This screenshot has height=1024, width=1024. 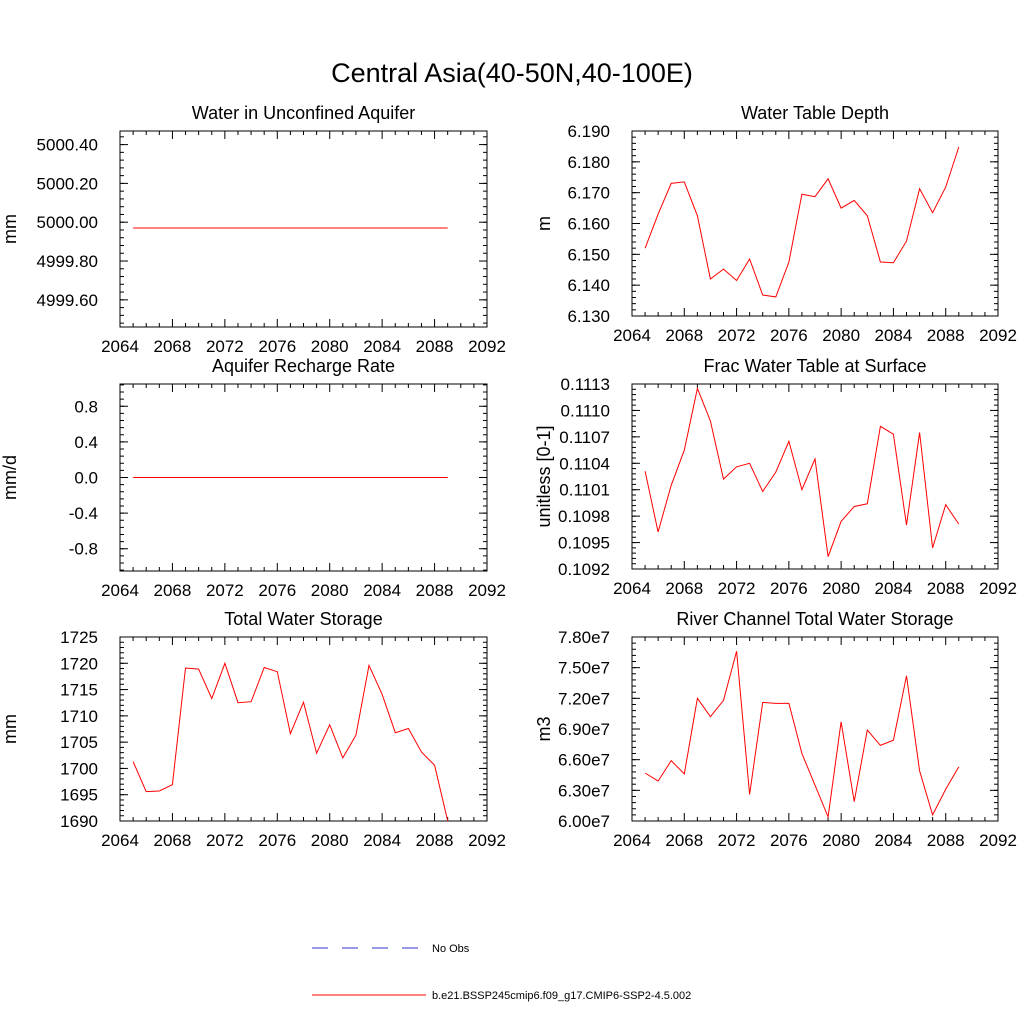 What do you see at coordinates (584, 698) in the screenshot?
I see `y-tick-label: 7.20e7` at bounding box center [584, 698].